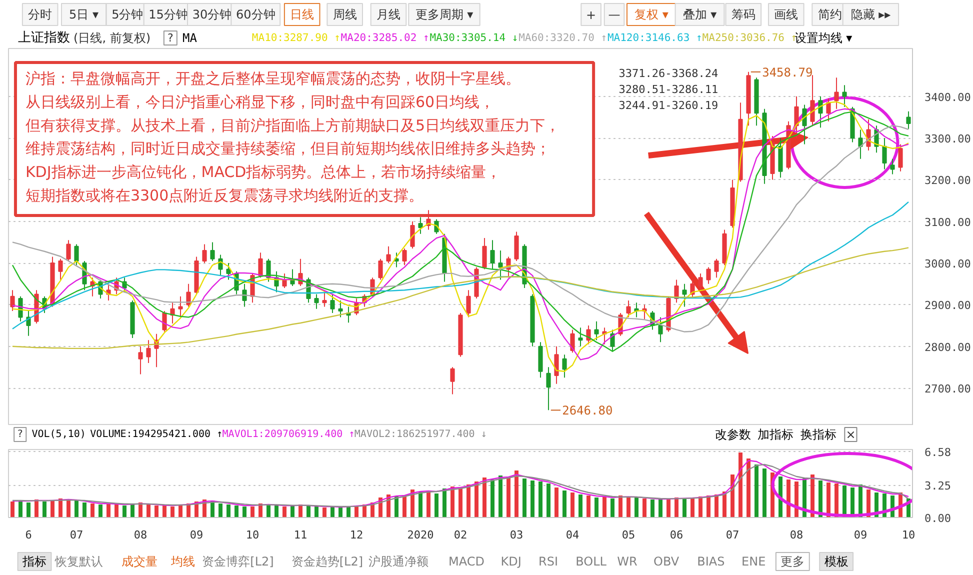 This screenshot has height=575, width=973. Describe the element at coordinates (59, 434) in the screenshot. I see `chart-title: VOL(5,10)` at that location.